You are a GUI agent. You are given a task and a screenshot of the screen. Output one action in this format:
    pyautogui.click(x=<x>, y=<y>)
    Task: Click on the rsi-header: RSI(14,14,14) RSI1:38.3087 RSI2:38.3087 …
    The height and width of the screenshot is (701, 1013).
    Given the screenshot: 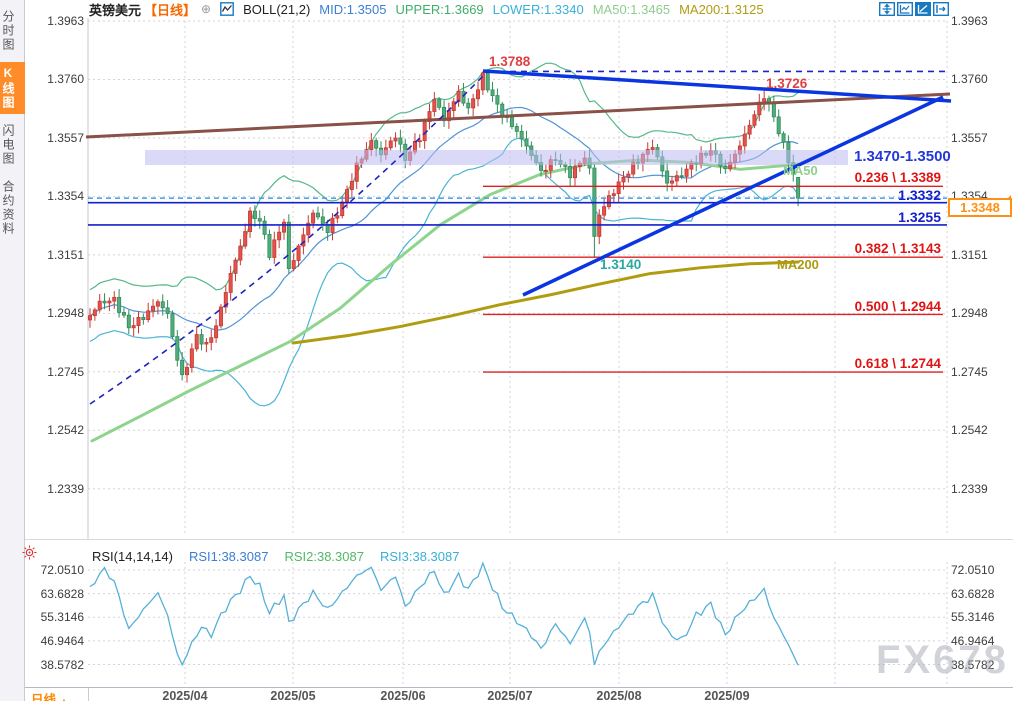 What is the action you would take?
    pyautogui.click(x=275, y=556)
    